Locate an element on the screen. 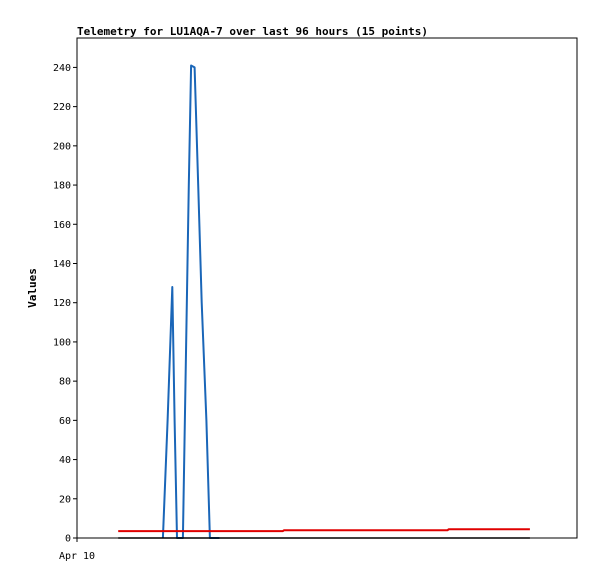 This screenshot has height=579, width=597. y-tick-label: 80 is located at coordinates (65, 382).